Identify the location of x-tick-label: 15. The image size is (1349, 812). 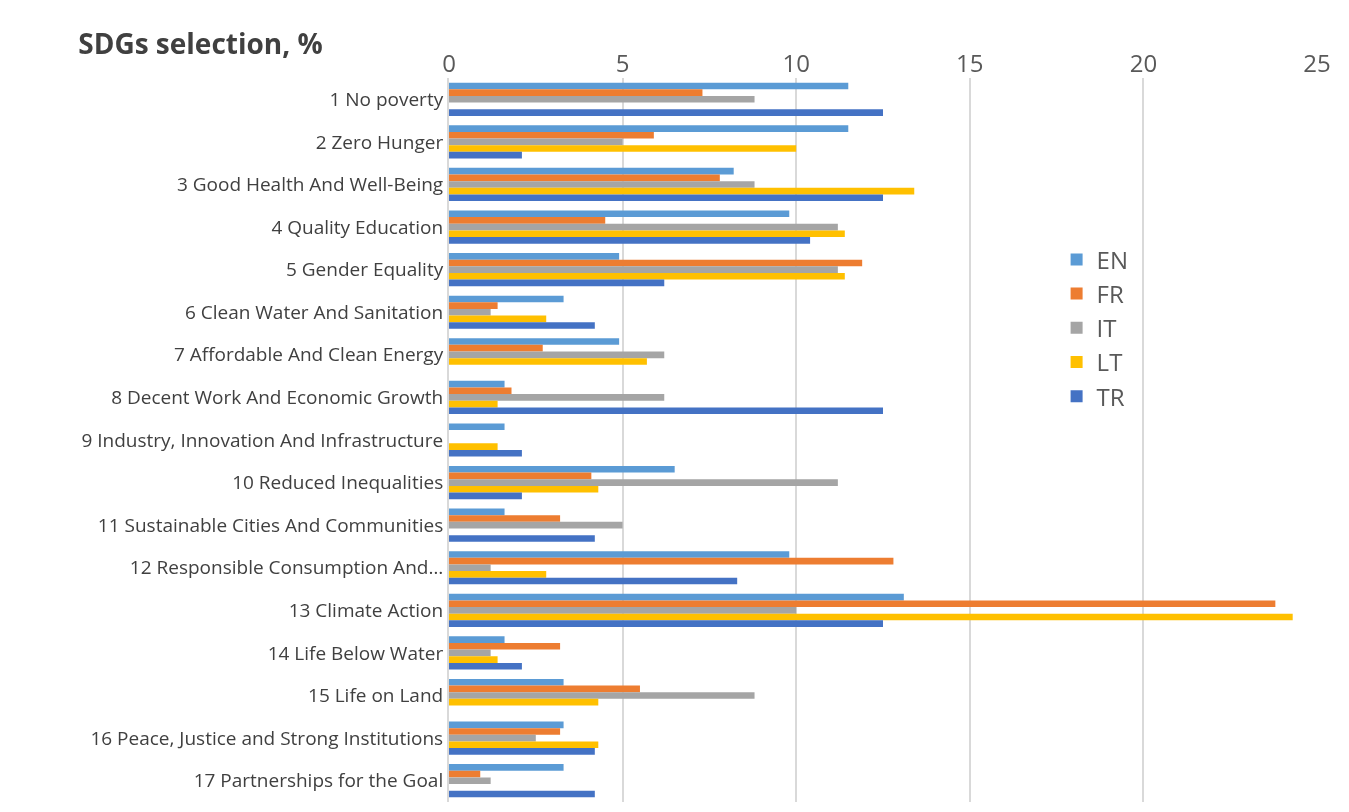
(970, 63).